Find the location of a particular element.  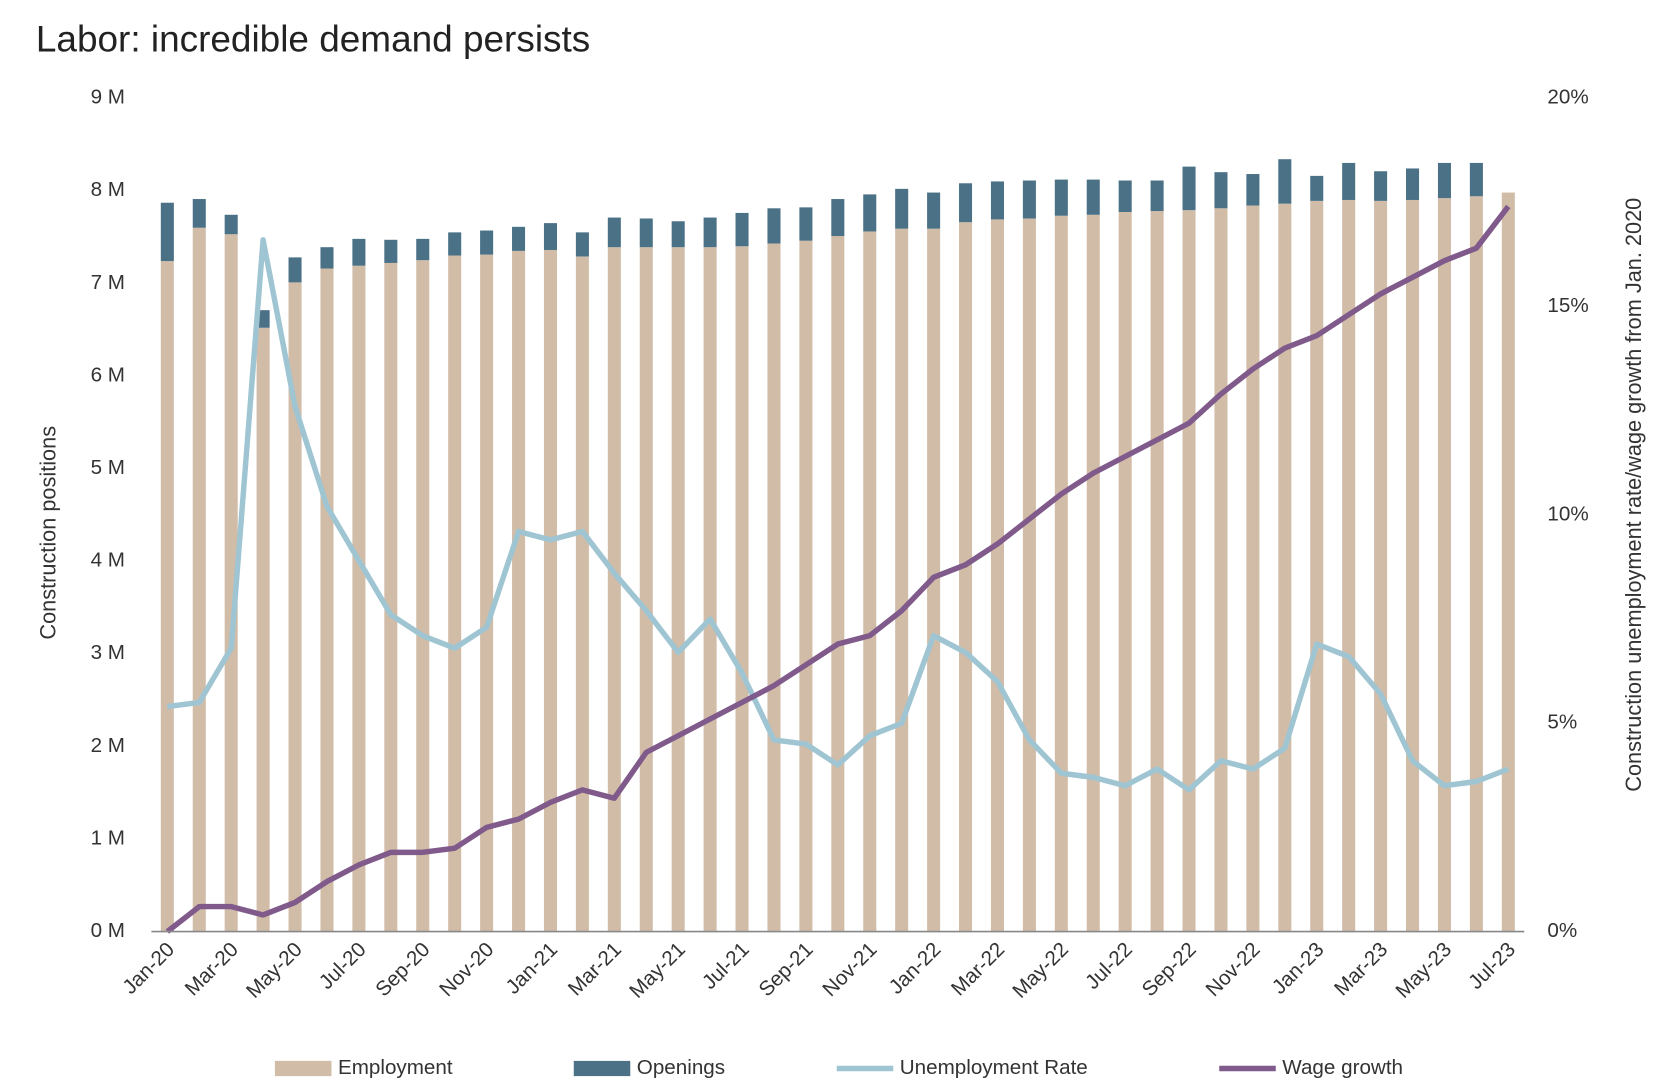

x-tick-label: Jul-22 is located at coordinates (1109, 966).